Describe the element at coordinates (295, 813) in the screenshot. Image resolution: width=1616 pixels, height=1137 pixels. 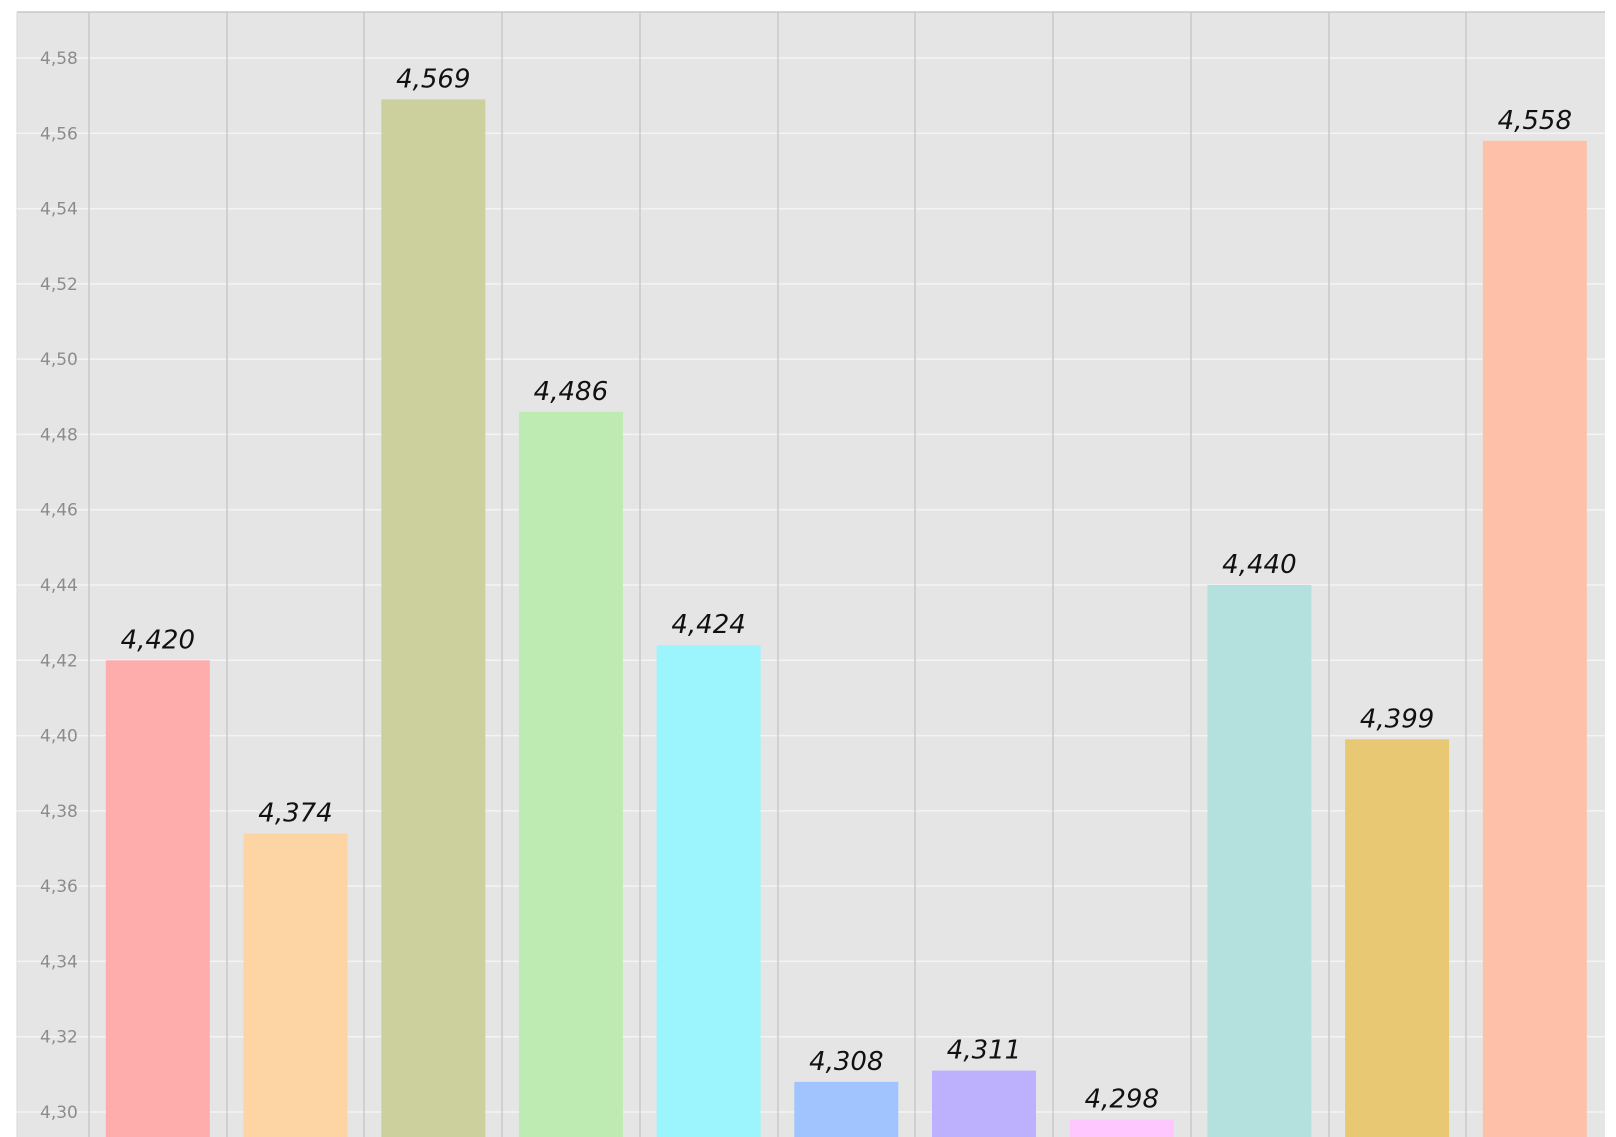
I see `bar-value-label: 4,374` at that location.